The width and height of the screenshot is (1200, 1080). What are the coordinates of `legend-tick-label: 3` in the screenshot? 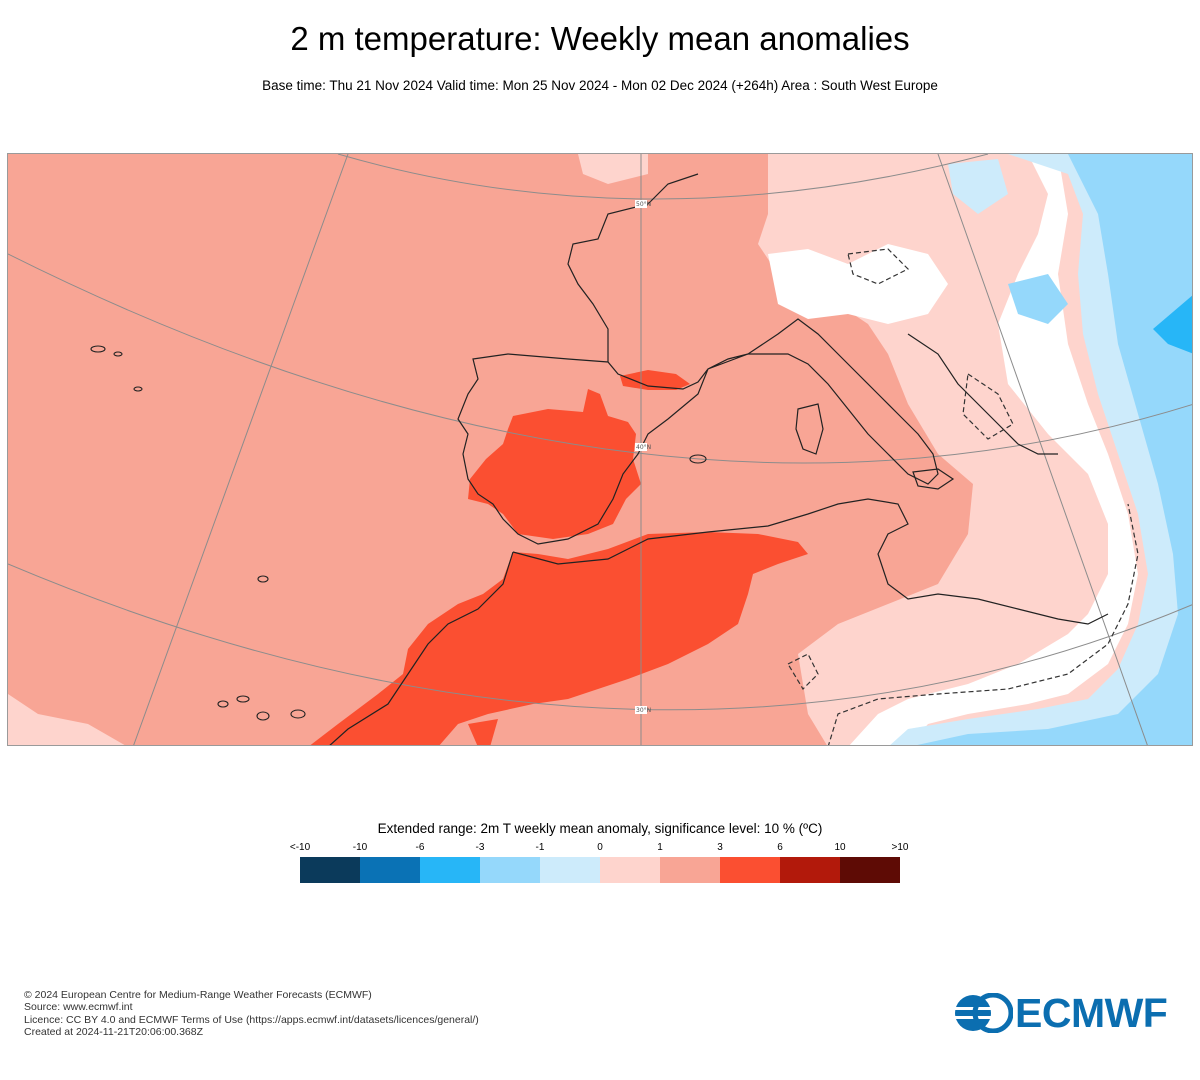 It's located at (720, 847).